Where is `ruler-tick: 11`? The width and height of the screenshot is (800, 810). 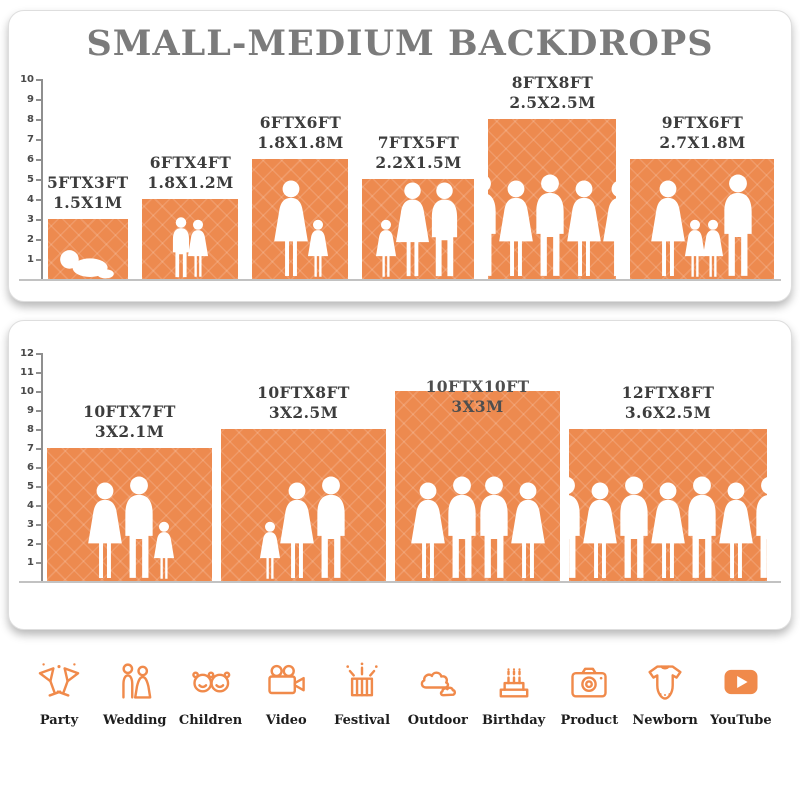
ruler-tick: 11 is located at coordinates (31, 372).